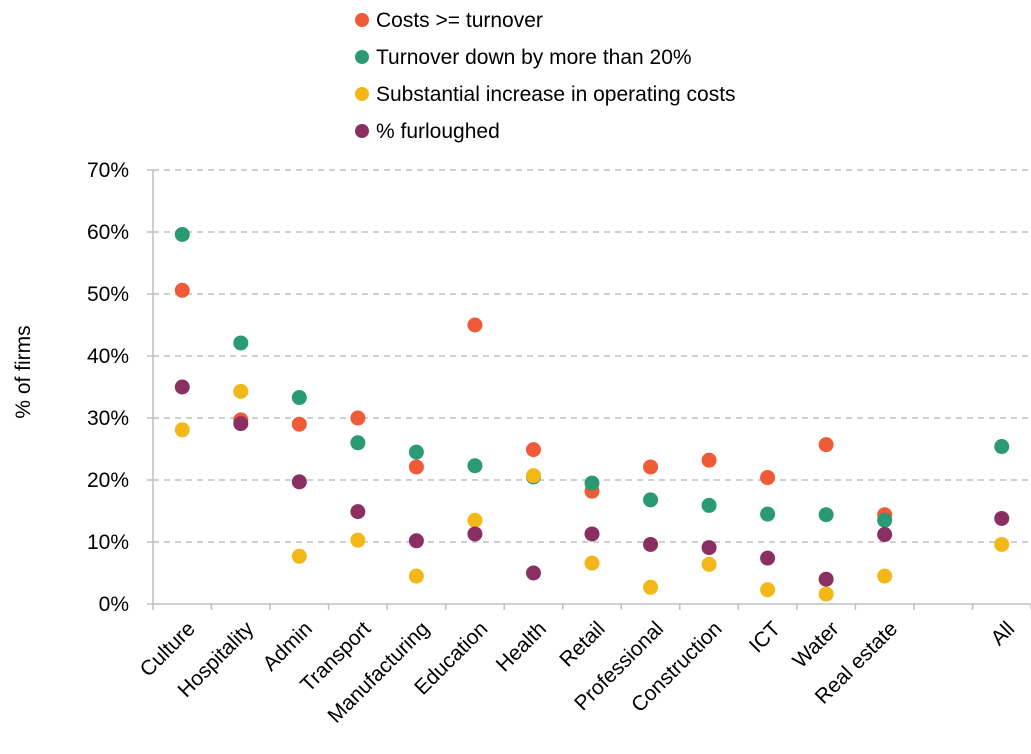 This screenshot has width=1031, height=754. Describe the element at coordinates (114, 604) in the screenshot. I see `y-tick-label: 0%` at that location.